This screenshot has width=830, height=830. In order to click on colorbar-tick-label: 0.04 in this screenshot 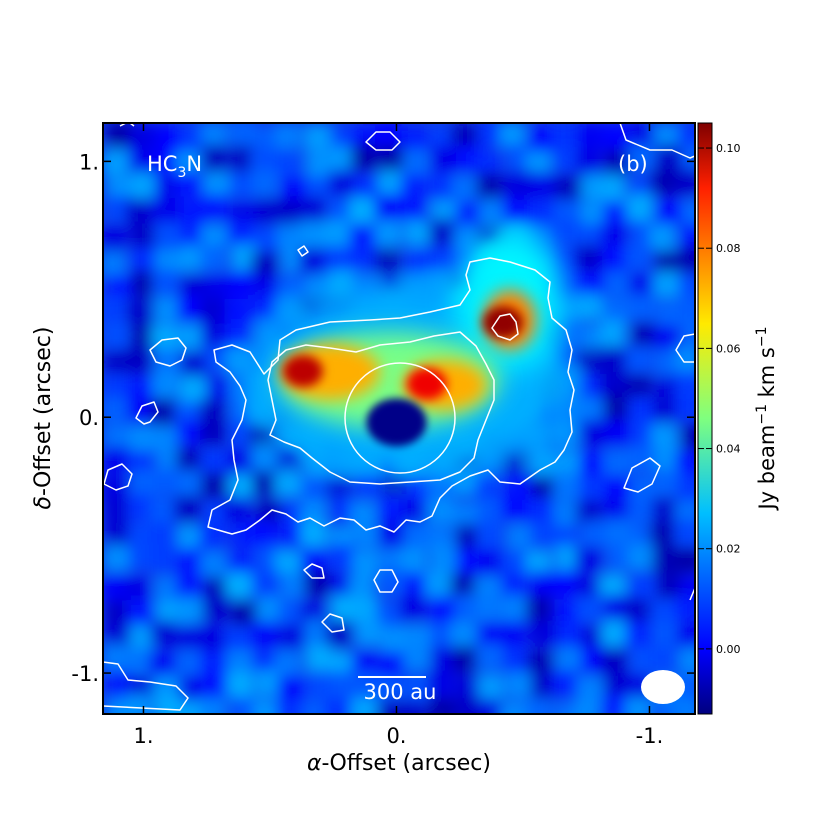, I will do `click(728, 449)`.